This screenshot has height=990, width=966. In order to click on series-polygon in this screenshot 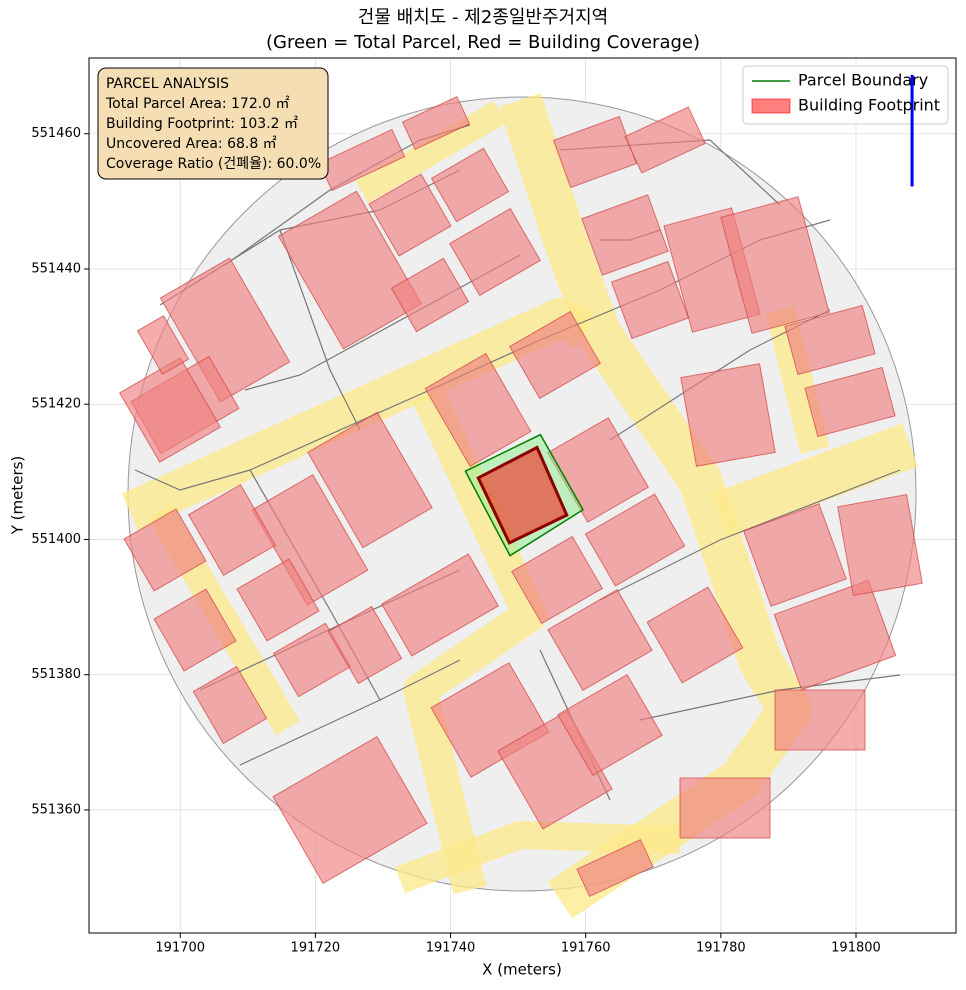, I will do `click(522, 495)`.